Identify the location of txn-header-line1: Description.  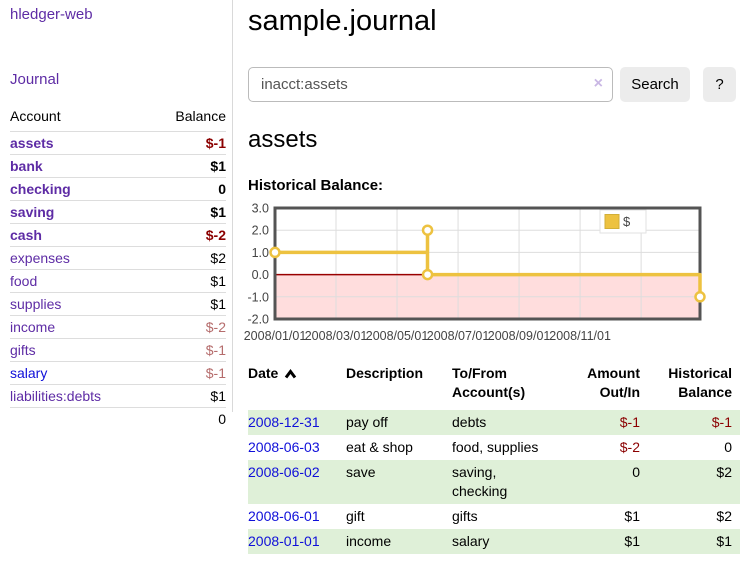
(385, 373).